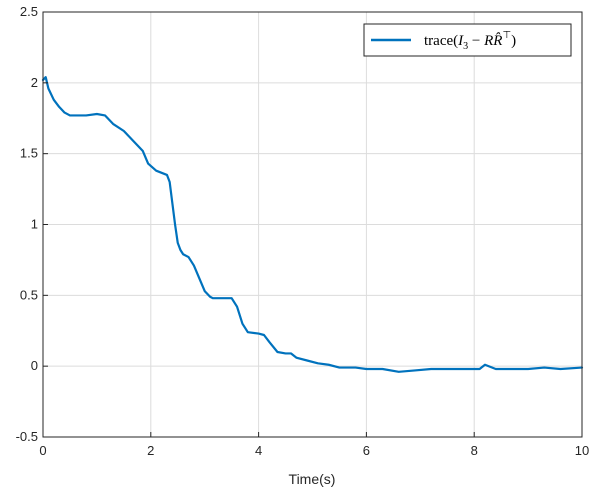 This screenshot has height=493, width=590. Describe the element at coordinates (474, 450) in the screenshot. I see `x-tick-label: 8` at that location.